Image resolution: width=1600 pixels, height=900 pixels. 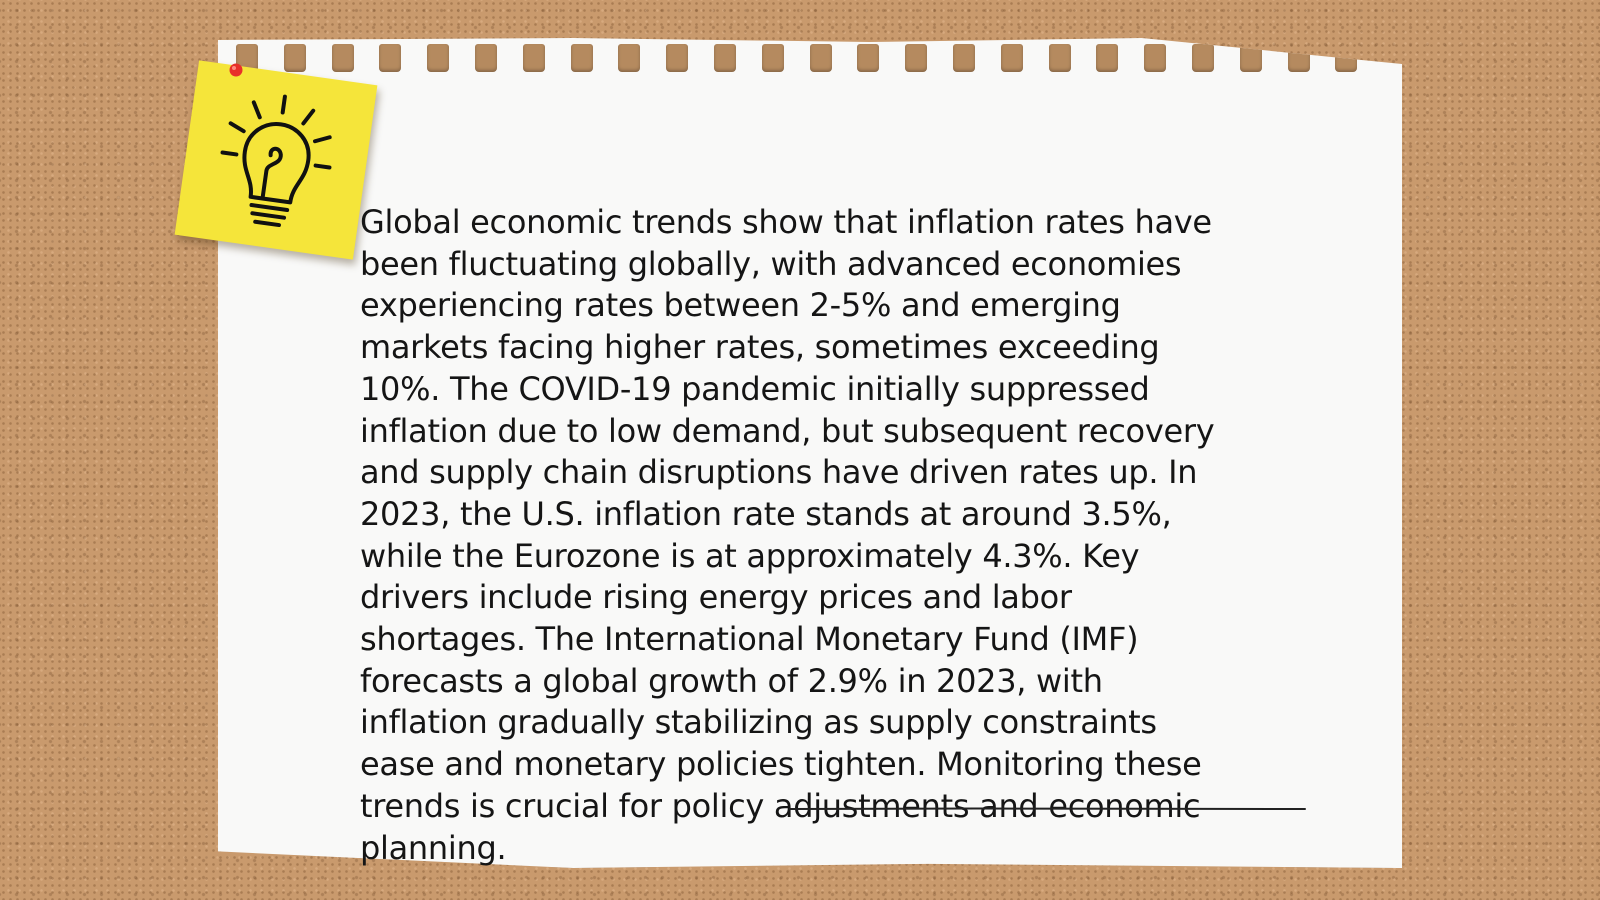 What do you see at coordinates (236, 70) in the screenshot?
I see `pushpin-icon` at bounding box center [236, 70].